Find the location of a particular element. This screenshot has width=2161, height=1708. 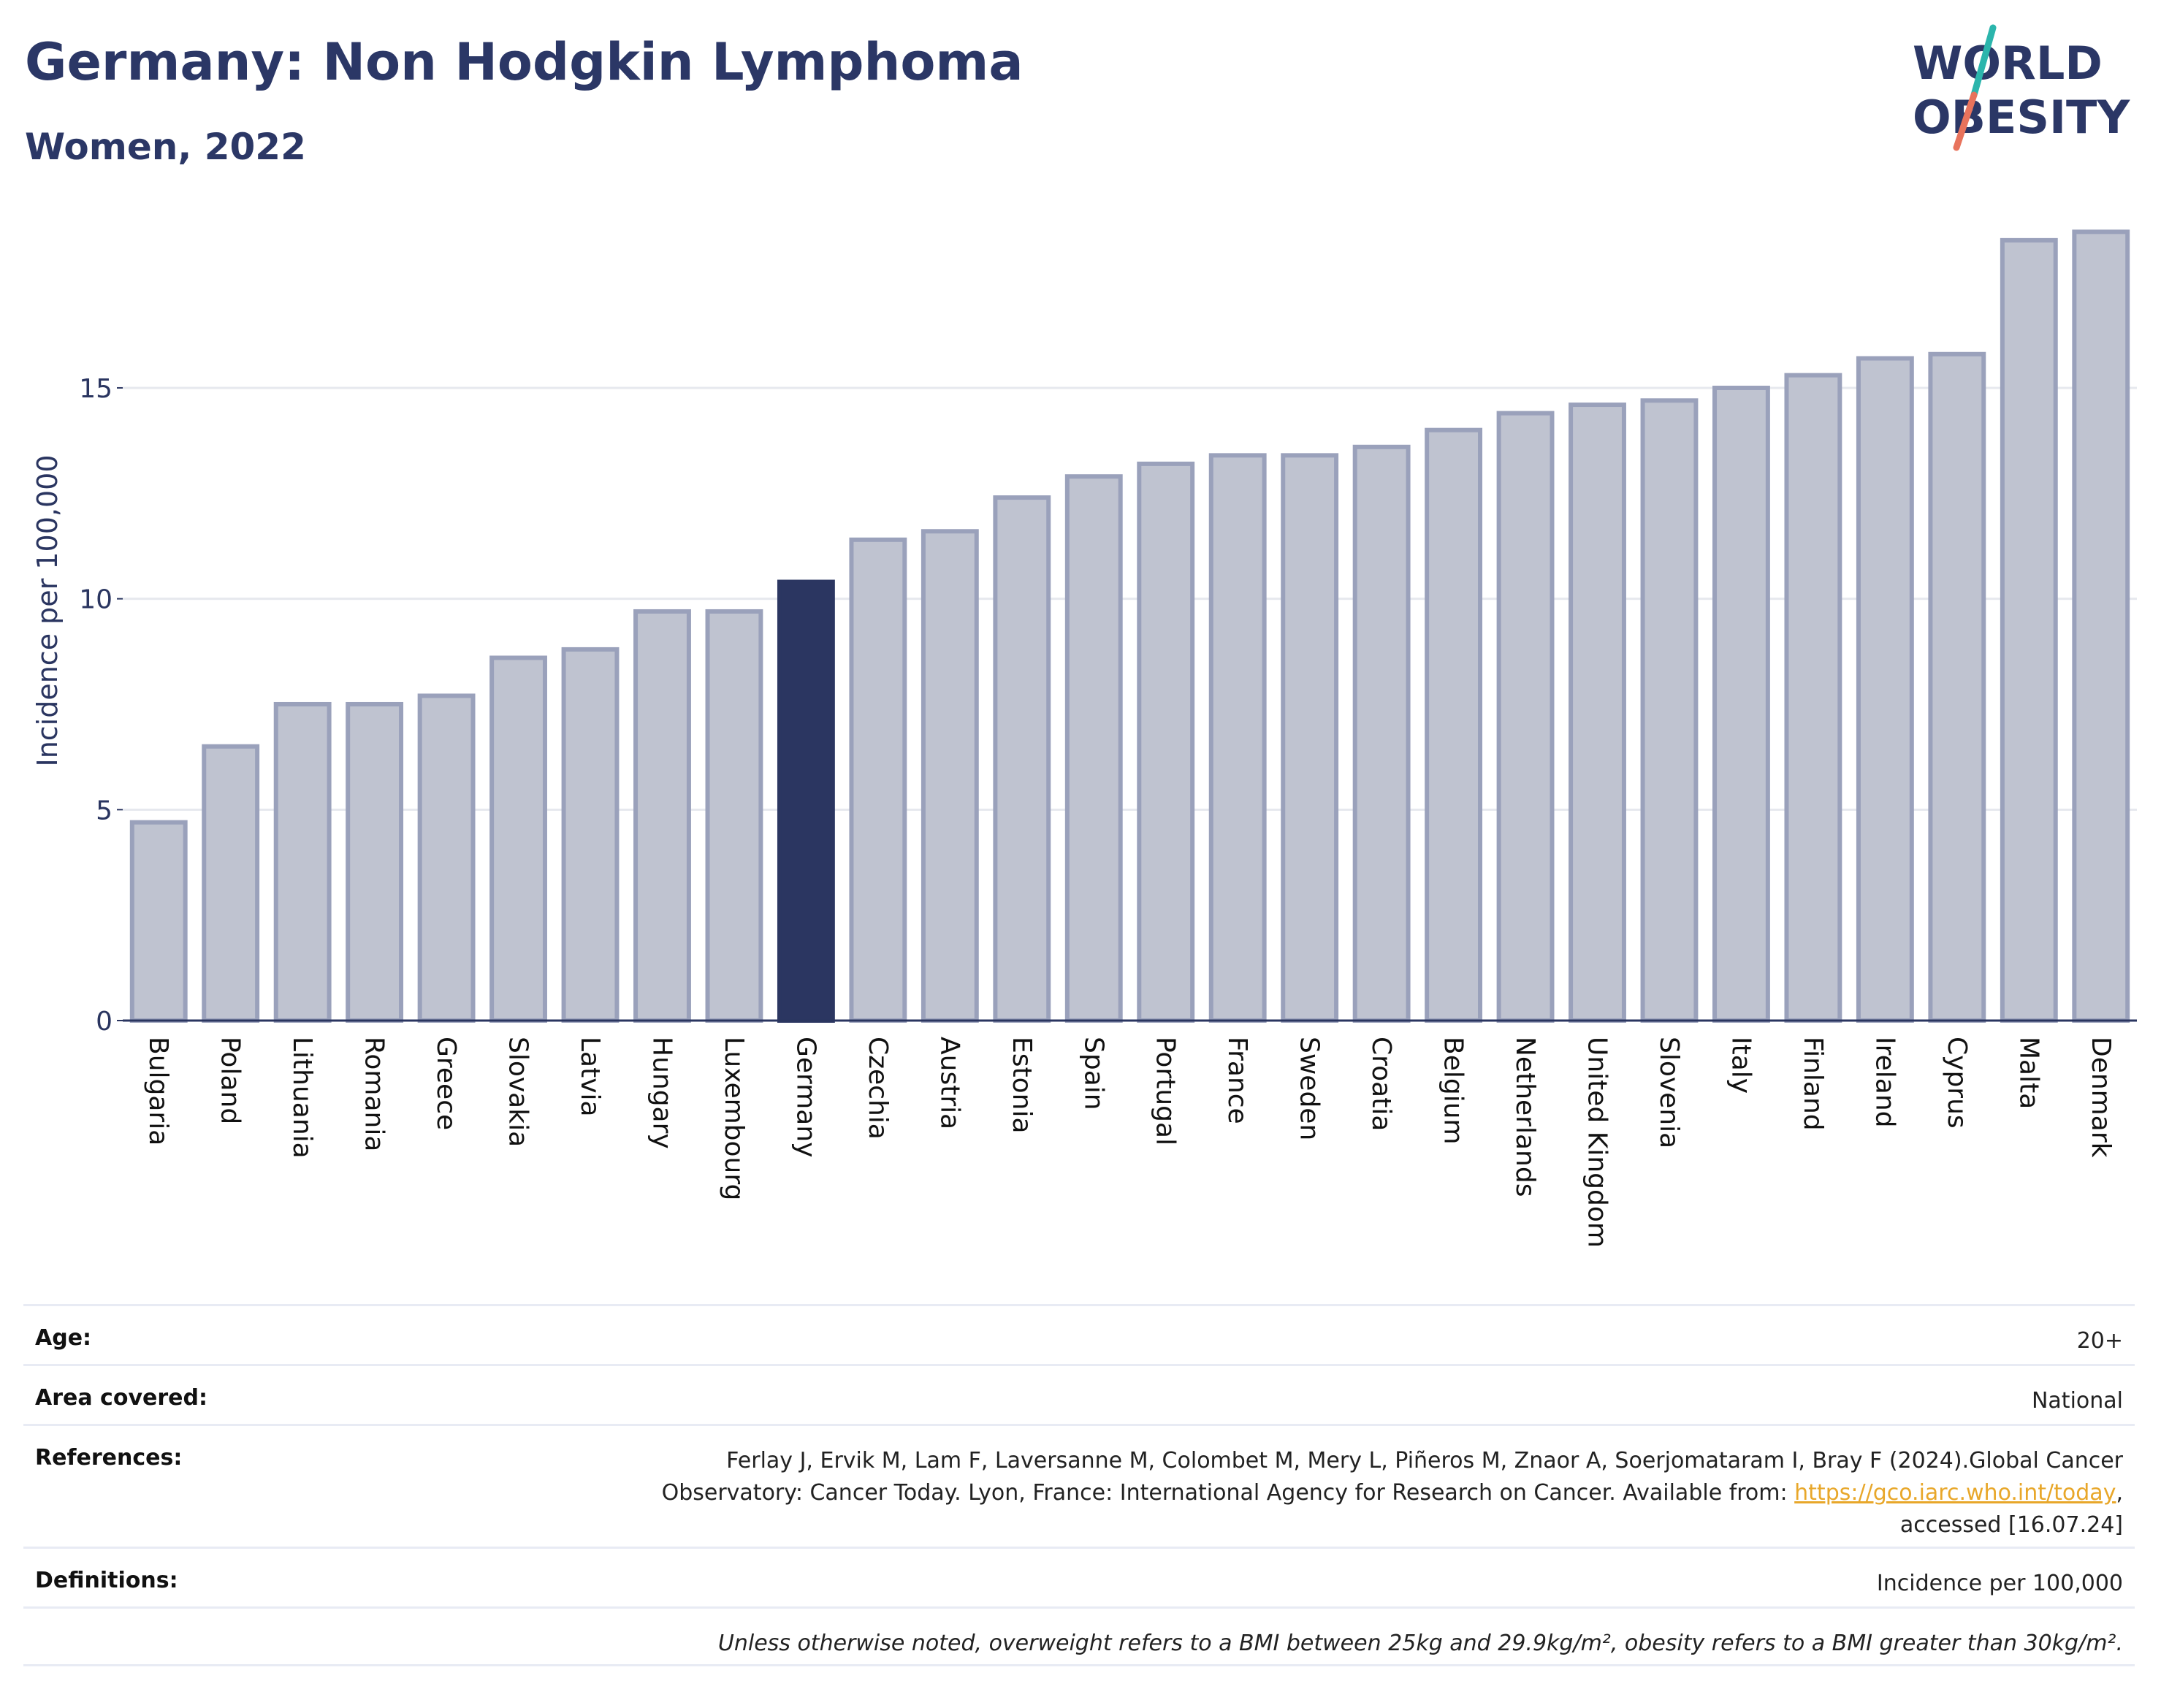

bar-netherlands is located at coordinates (1525, 717).